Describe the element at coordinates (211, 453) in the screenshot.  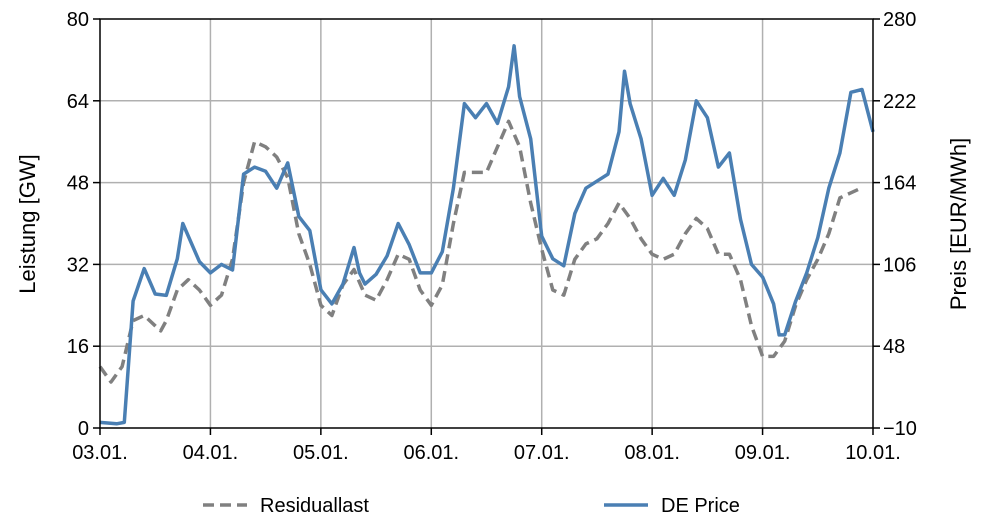
I see `x-tick-label: 04.01.` at that location.